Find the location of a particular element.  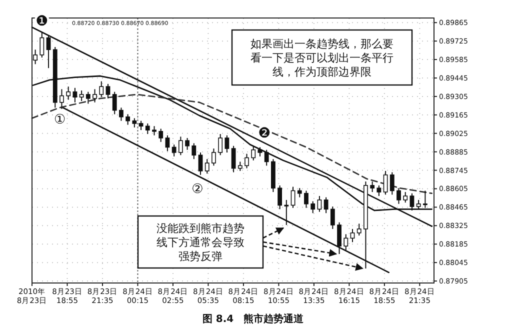

annotation: ❶ is located at coordinates (42, 22).